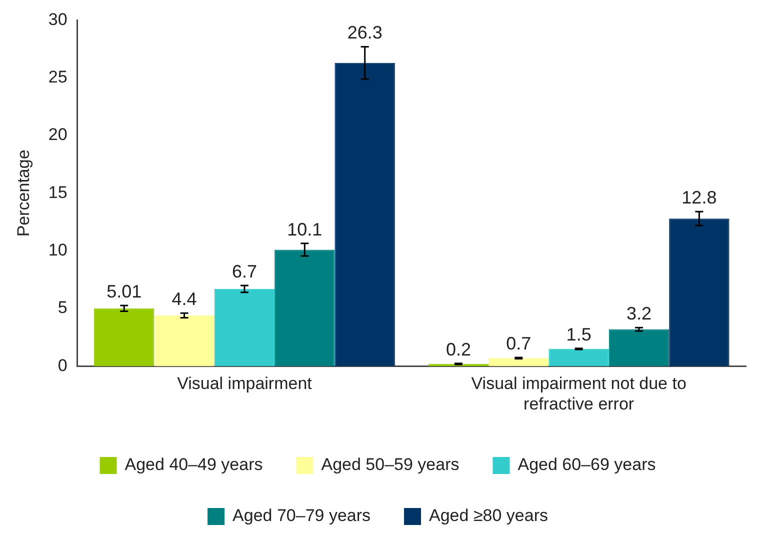 The image size is (766, 540). What do you see at coordinates (364, 32) in the screenshot?
I see `data-label: 26.3` at bounding box center [364, 32].